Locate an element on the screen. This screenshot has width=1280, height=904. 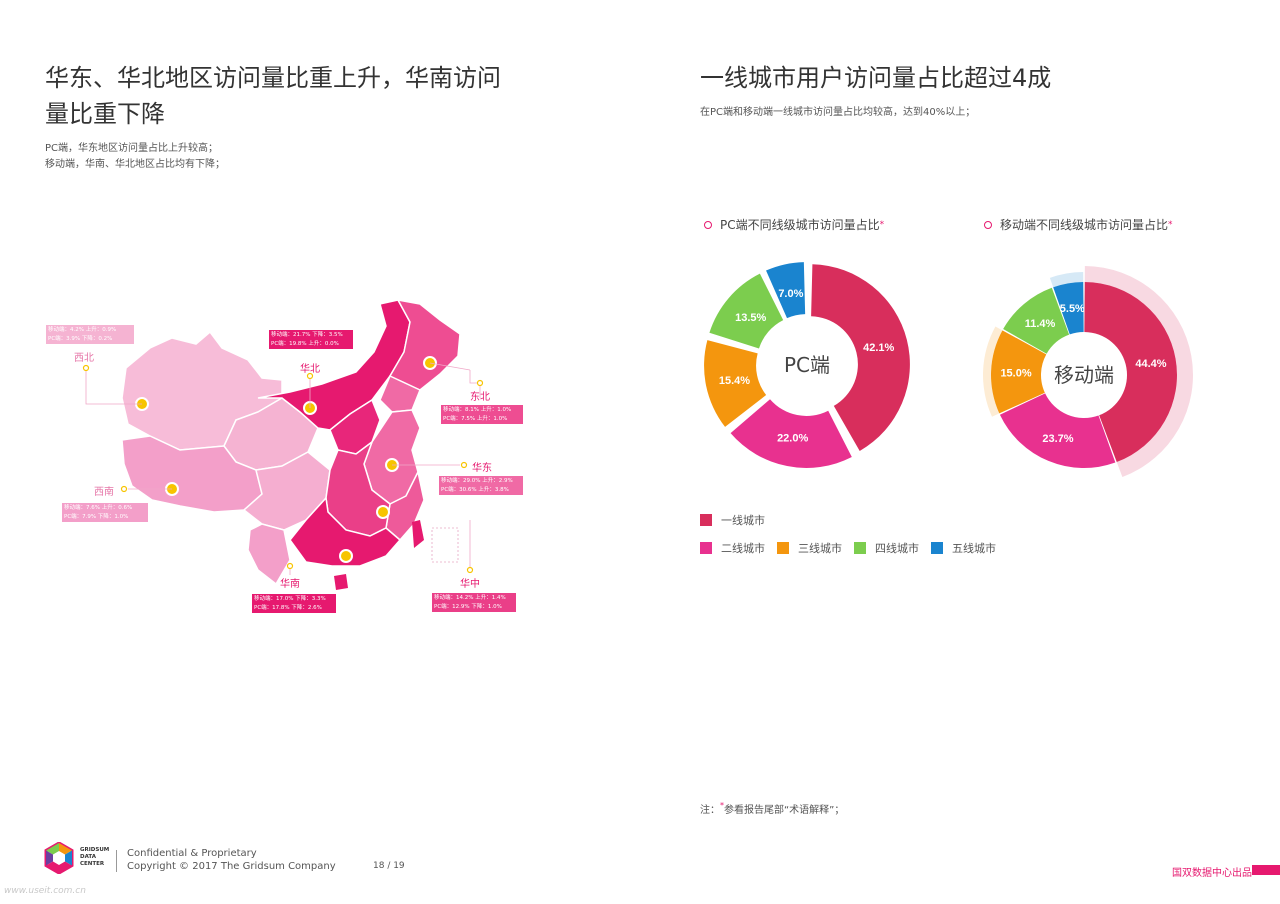
slice-label-1: 22.0% is located at coordinates (792, 439).